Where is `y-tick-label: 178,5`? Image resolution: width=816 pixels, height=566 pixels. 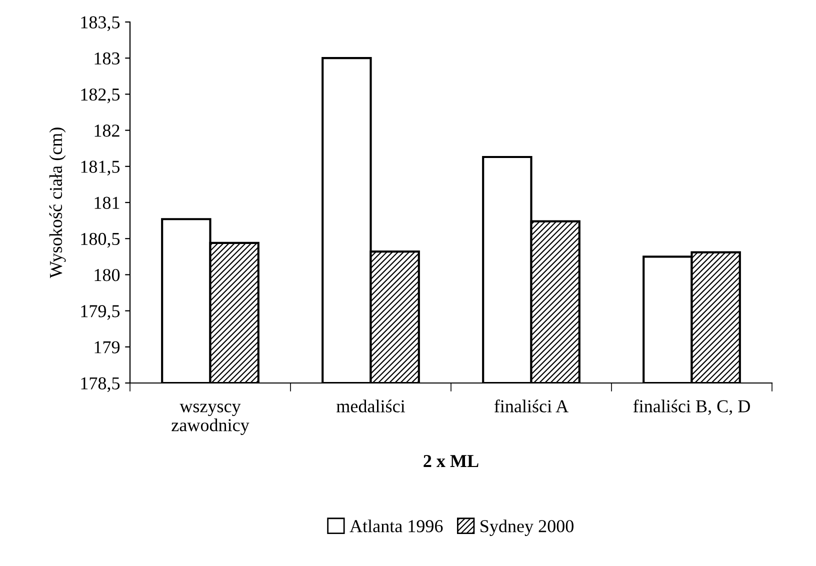 y-tick-label: 178,5 is located at coordinates (100, 384).